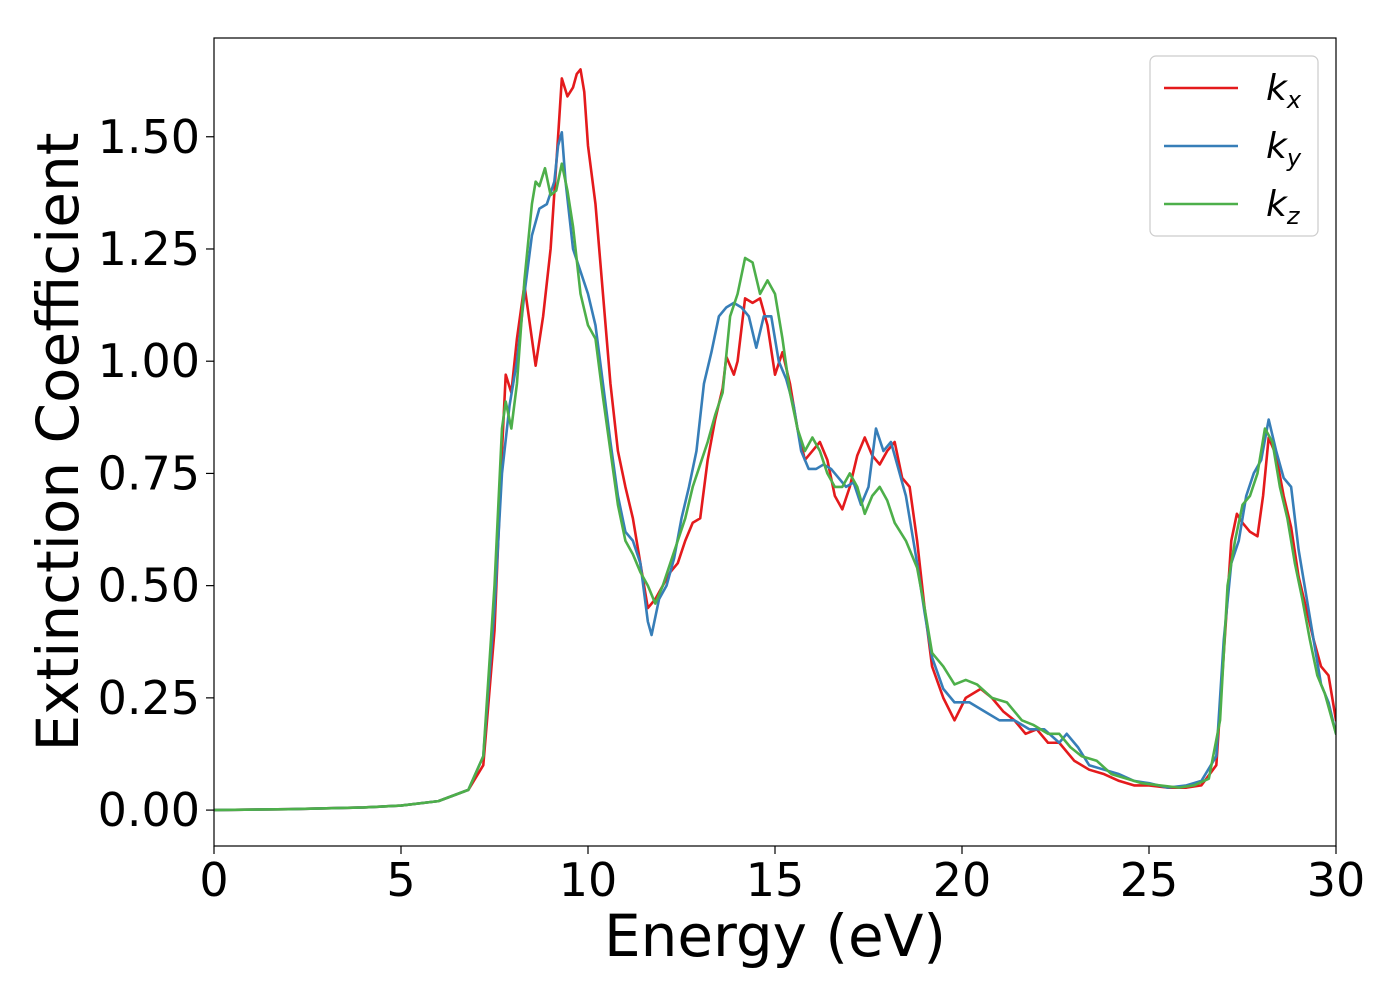  Describe the element at coordinates (149, 698) in the screenshot. I see `y-tick-label: 0.25` at that location.